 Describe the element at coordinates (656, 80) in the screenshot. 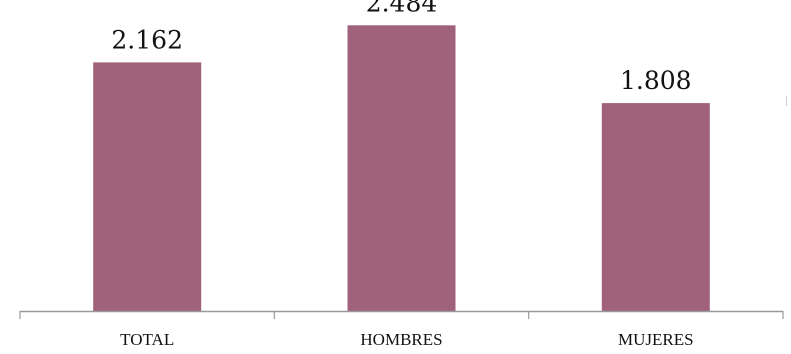

I see `value-label-mujeres: 1.808` at that location.